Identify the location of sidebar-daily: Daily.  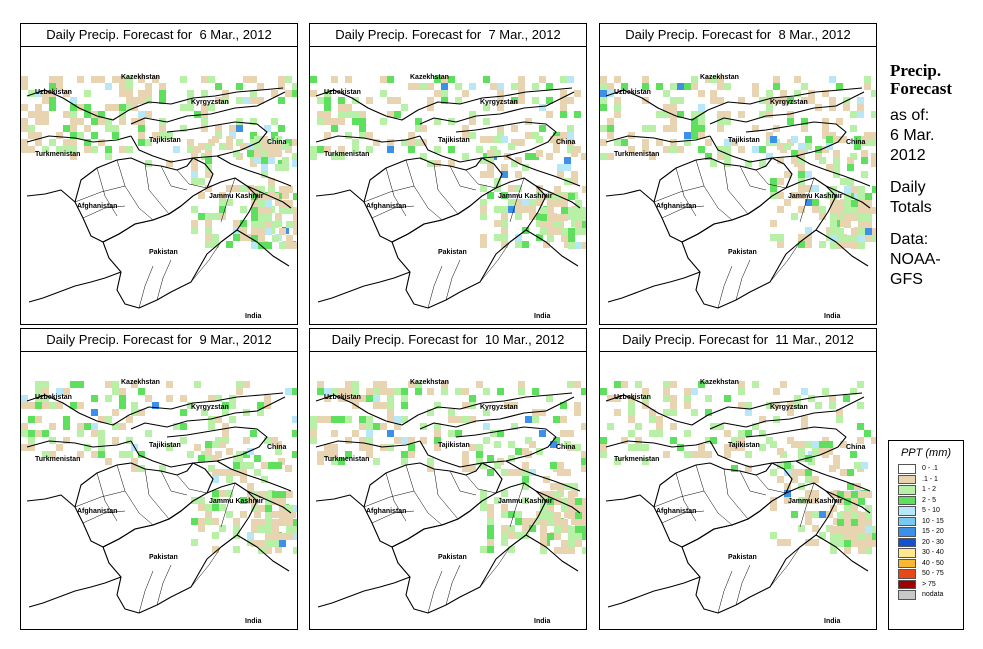
(908, 187).